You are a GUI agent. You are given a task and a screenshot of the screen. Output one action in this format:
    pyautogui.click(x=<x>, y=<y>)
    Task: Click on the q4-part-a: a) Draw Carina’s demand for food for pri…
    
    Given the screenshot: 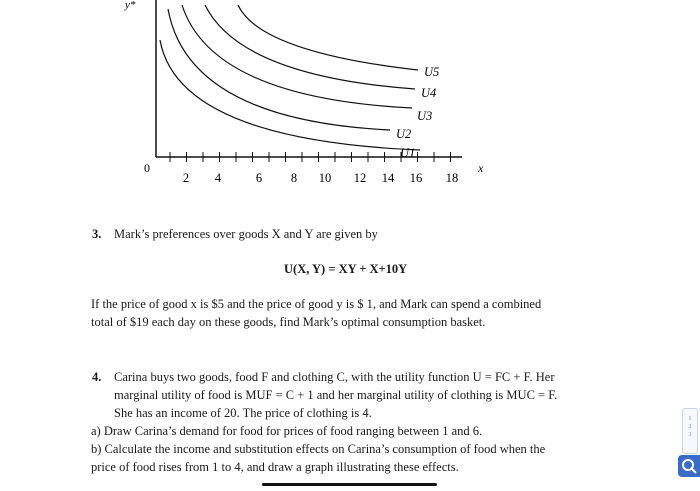 What is the action you would take?
    pyautogui.click(x=287, y=431)
    